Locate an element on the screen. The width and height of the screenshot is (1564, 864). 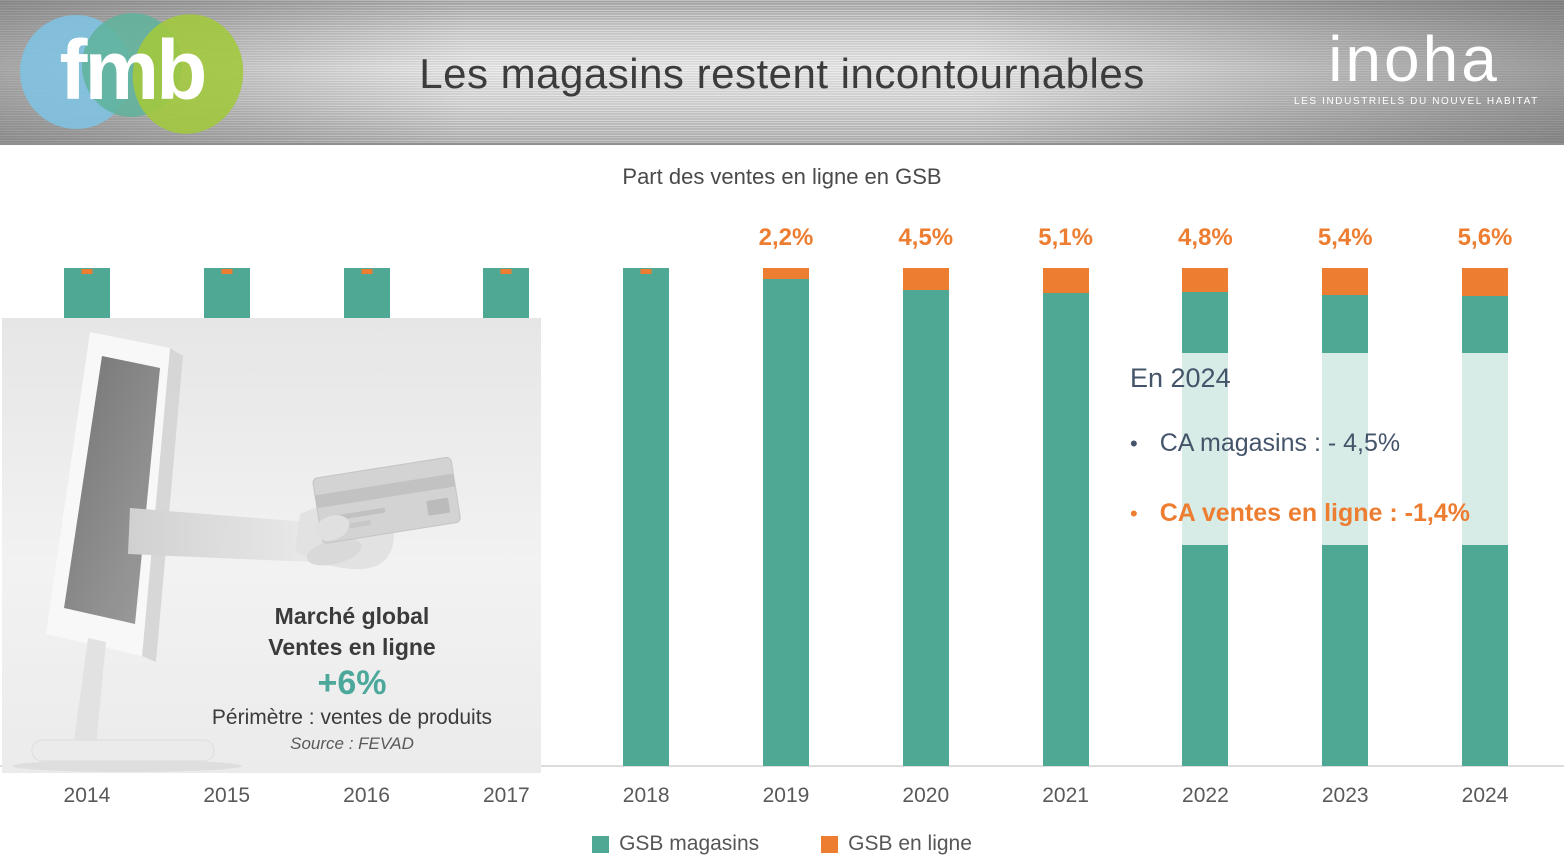
inoha-logo-text: inoha is located at coordinates (1414, 59).